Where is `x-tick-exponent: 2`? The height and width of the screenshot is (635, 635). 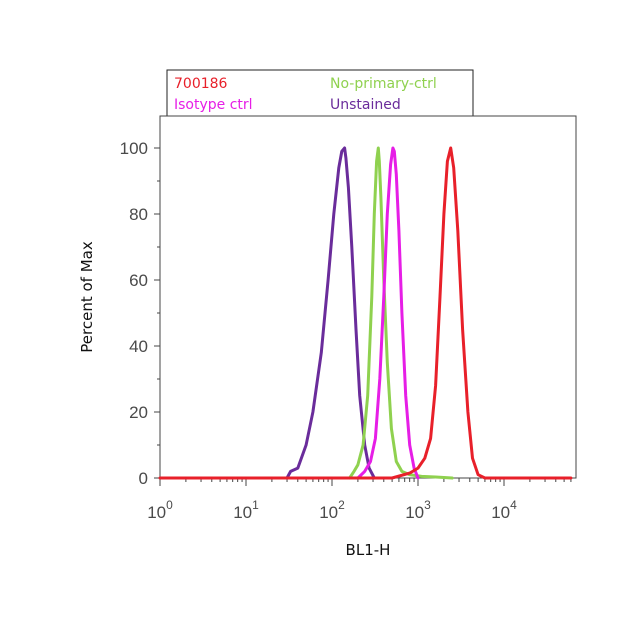 x-tick-exponent: 2 is located at coordinates (341, 505).